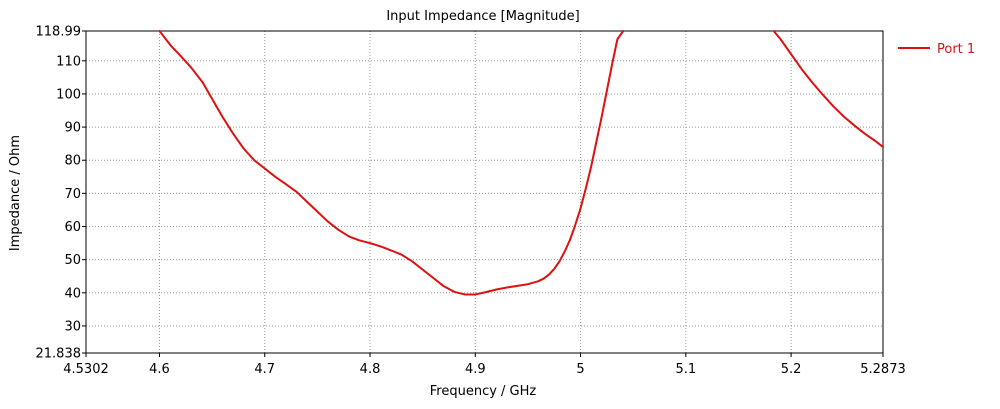  What do you see at coordinates (72, 227) in the screenshot?
I see `y-tick-label: 60` at bounding box center [72, 227].